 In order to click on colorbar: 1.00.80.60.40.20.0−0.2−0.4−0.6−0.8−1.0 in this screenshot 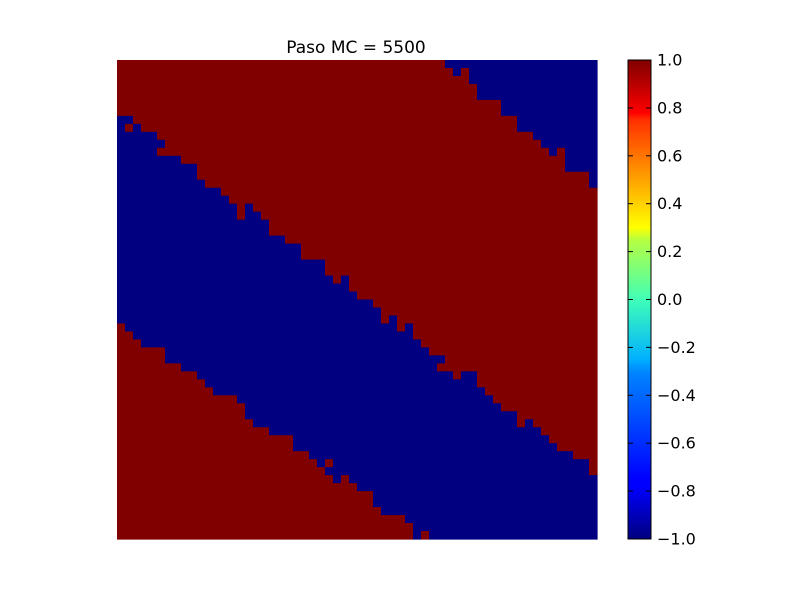, I will do `click(661, 300)`.